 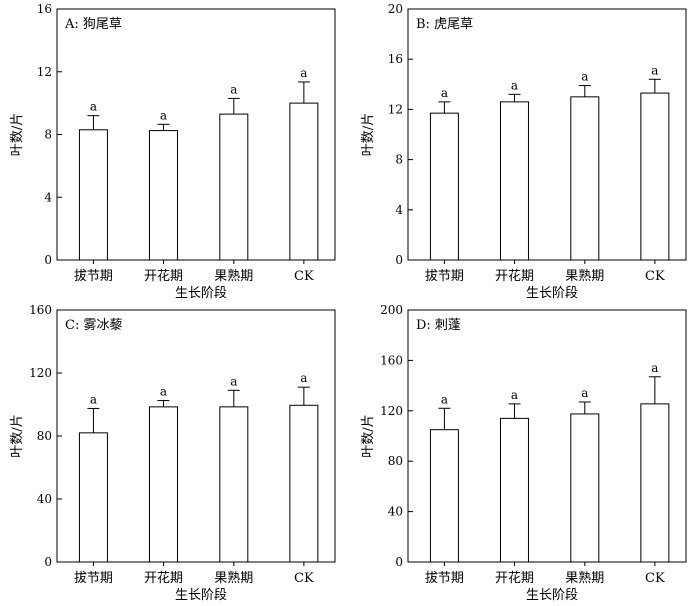 I want to click on y-tick-label: 200, so click(x=391, y=310).